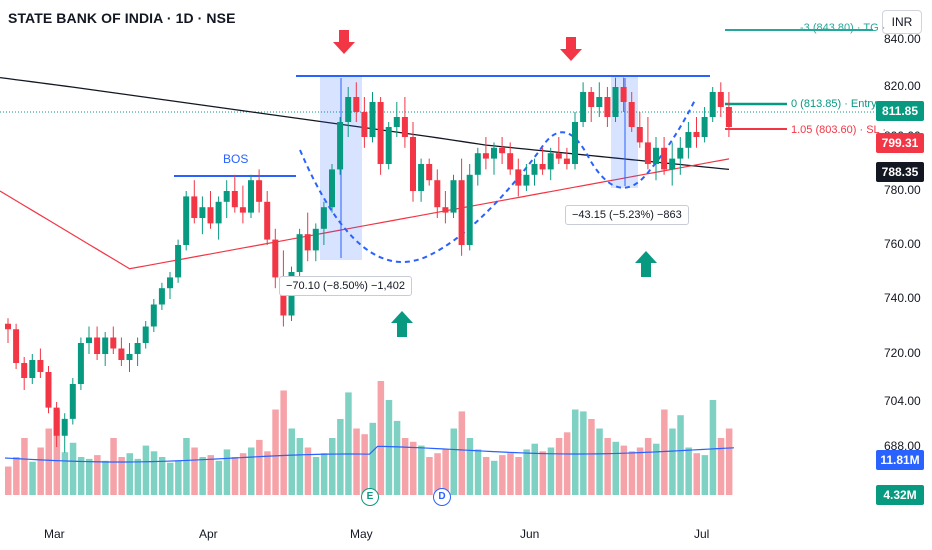 This screenshot has width=932, height=550. Describe the element at coordinates (345, 286) in the screenshot. I see `measure-box-1: −70.10 (−8.50%) −1,402` at that location.